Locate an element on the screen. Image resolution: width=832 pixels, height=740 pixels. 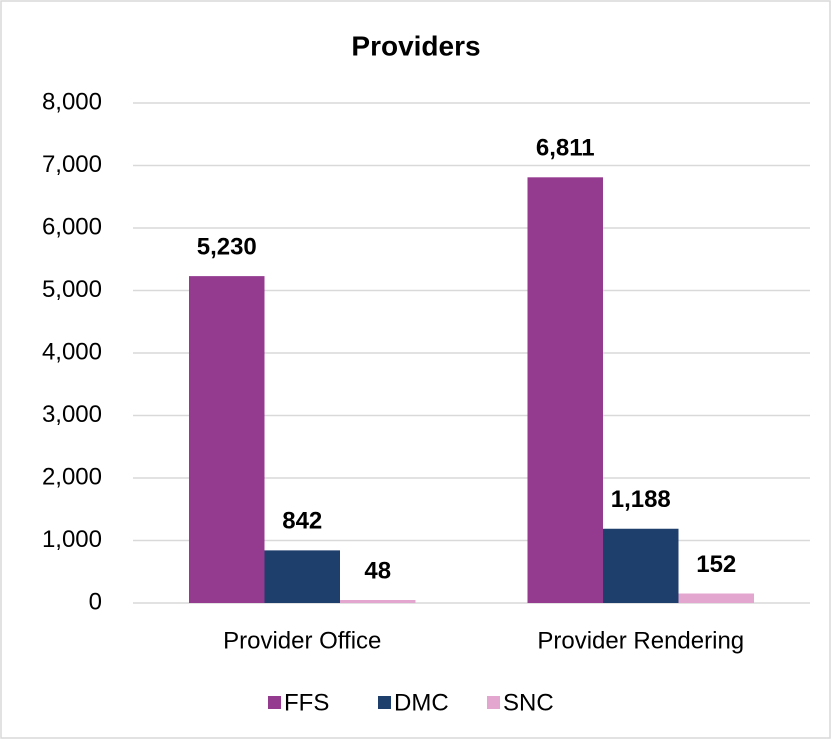
y-tick-label: 3,000 is located at coordinates (72, 414).